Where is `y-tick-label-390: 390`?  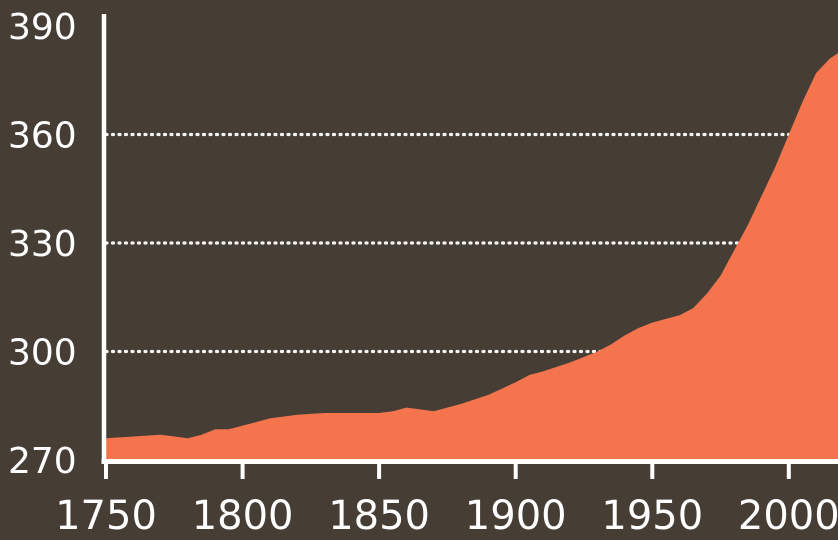 y-tick-label-390: 390 is located at coordinates (42, 27).